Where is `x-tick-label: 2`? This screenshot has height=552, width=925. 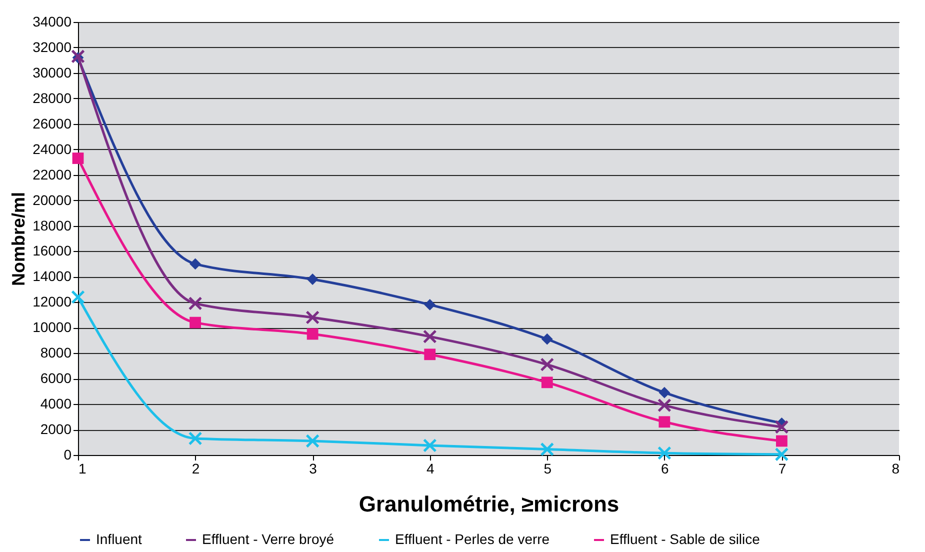
x-tick-label: 2 is located at coordinates (196, 468).